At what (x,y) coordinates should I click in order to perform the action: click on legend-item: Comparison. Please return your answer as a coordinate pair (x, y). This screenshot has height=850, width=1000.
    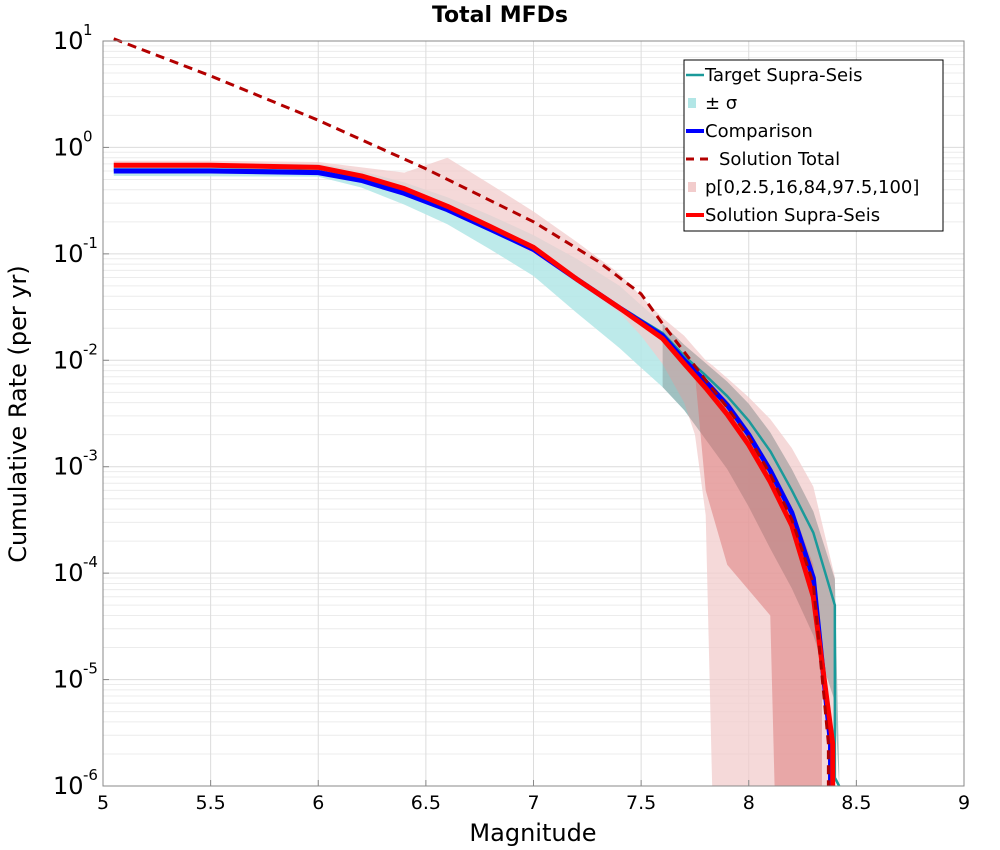
    Looking at the image, I should click on (749, 131).